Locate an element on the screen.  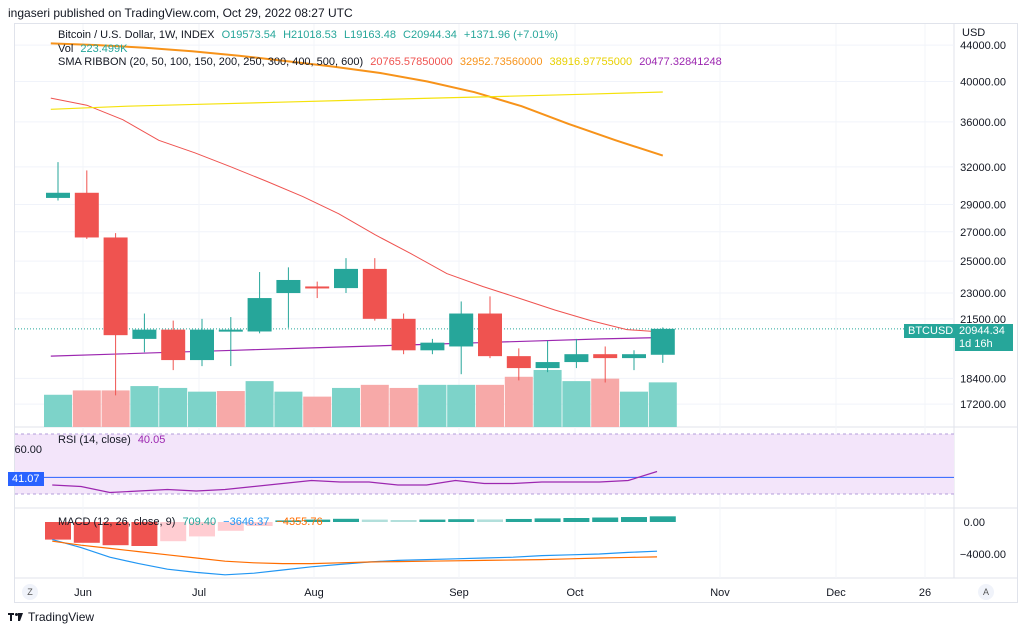
vol-value: 223.499K is located at coordinates (104, 49).